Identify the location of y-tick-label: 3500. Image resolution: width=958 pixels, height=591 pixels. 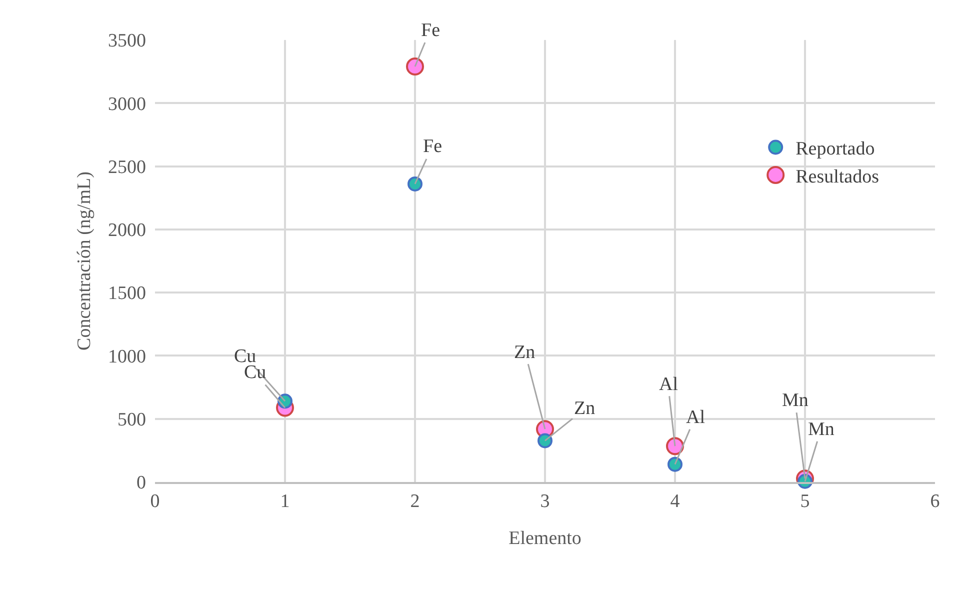
(127, 41).